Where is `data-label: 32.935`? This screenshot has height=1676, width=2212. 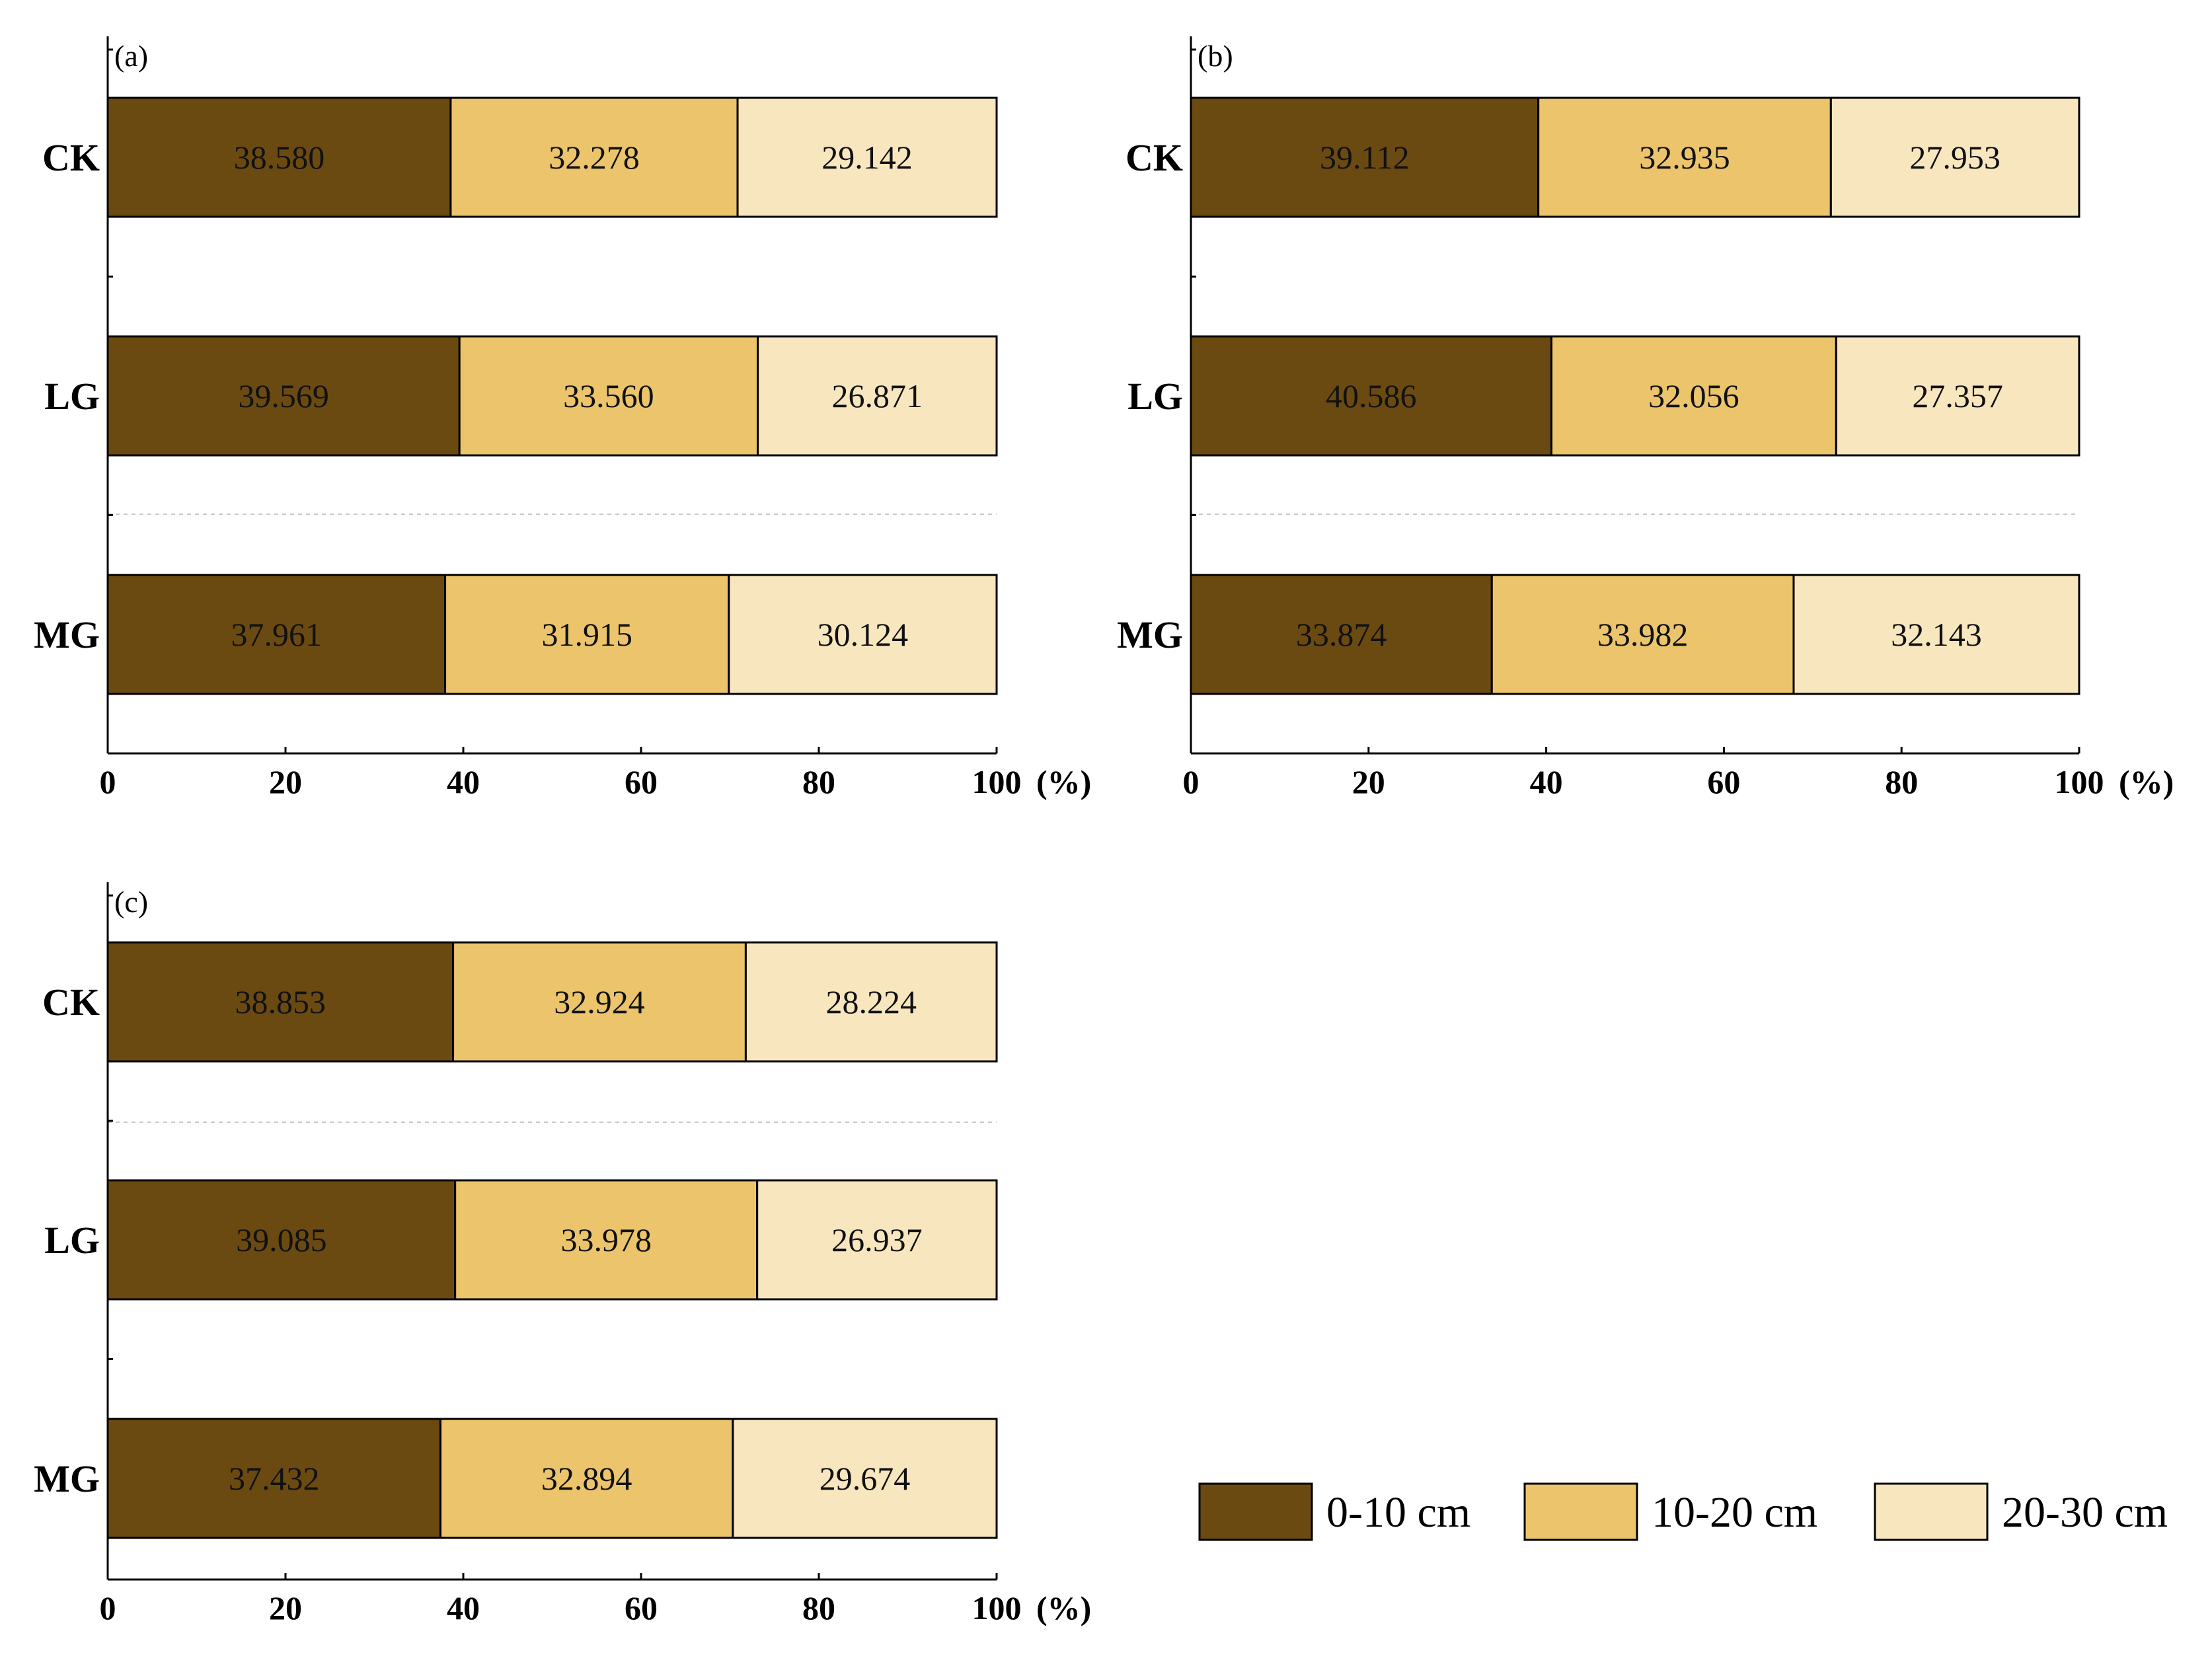
data-label: 32.935 is located at coordinates (1684, 157).